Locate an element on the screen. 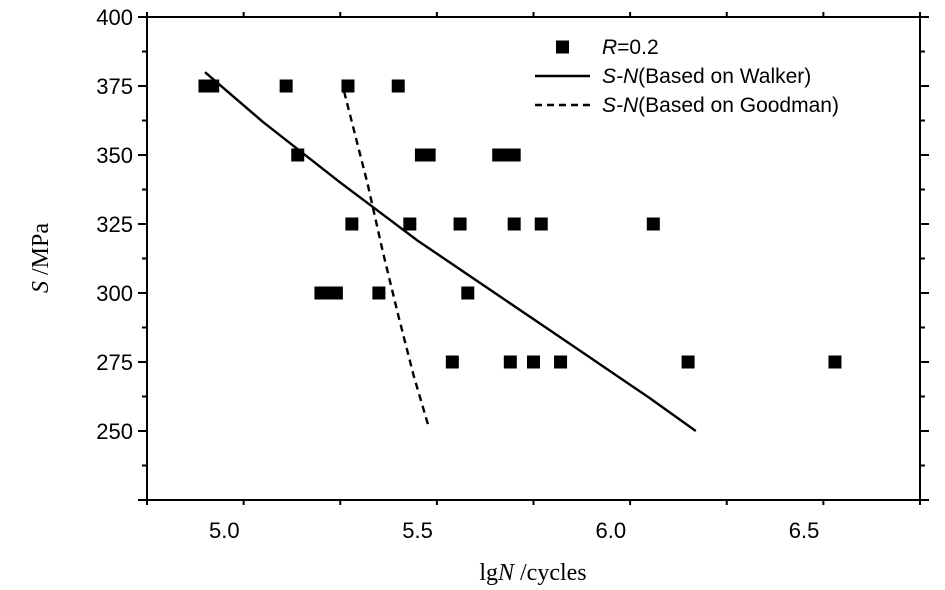 The height and width of the screenshot is (590, 945). y-tick-label: 250 is located at coordinates (114, 431).